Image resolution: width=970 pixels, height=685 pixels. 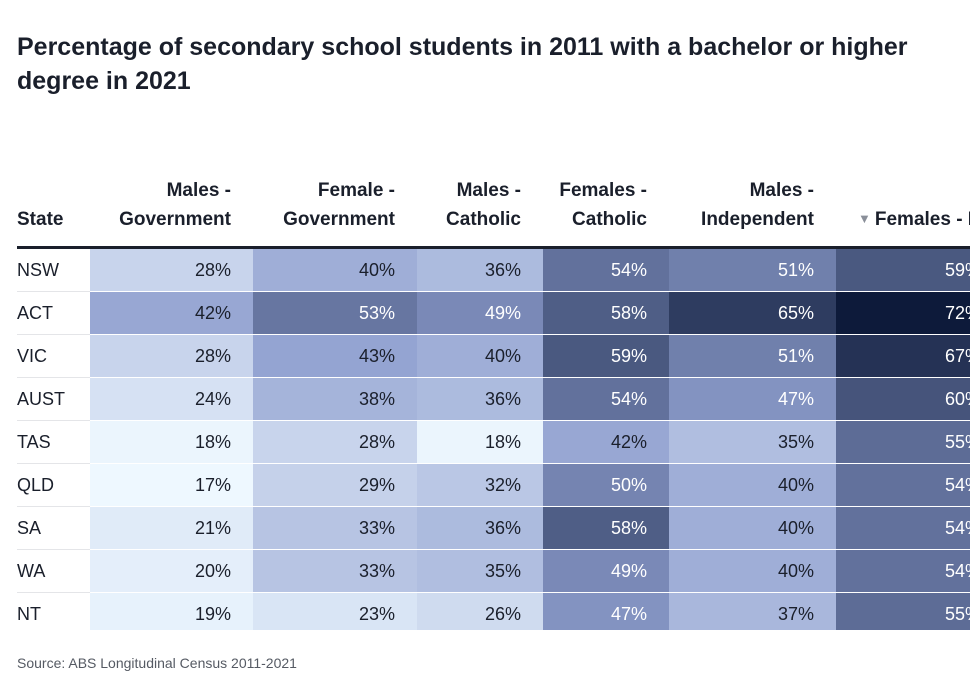 What do you see at coordinates (53, 528) in the screenshot?
I see `state-cell: SA` at bounding box center [53, 528].